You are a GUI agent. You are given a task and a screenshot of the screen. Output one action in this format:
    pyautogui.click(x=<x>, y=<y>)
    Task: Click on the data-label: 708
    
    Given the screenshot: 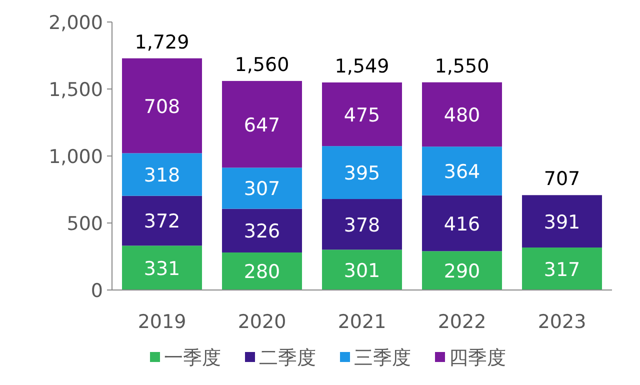 What is the action you would take?
    pyautogui.click(x=162, y=107)
    